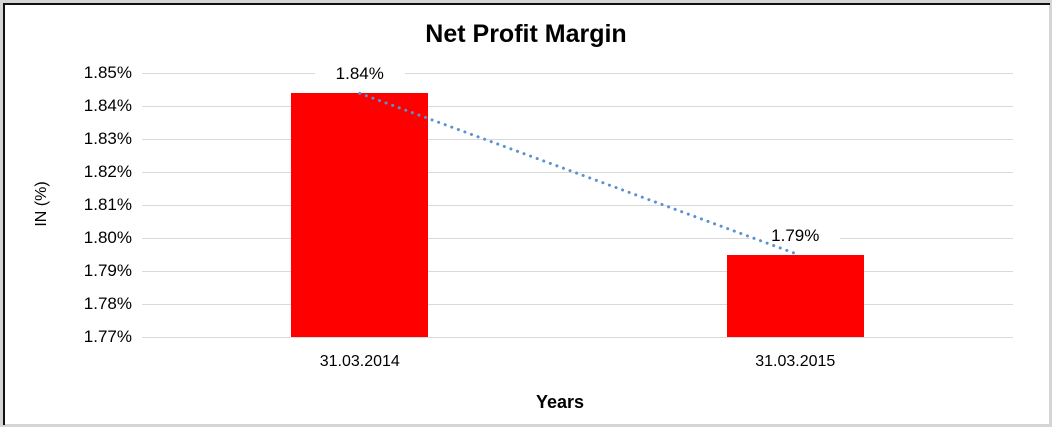  I want to click on y-tick-label: 1.85%, so click(107, 72).